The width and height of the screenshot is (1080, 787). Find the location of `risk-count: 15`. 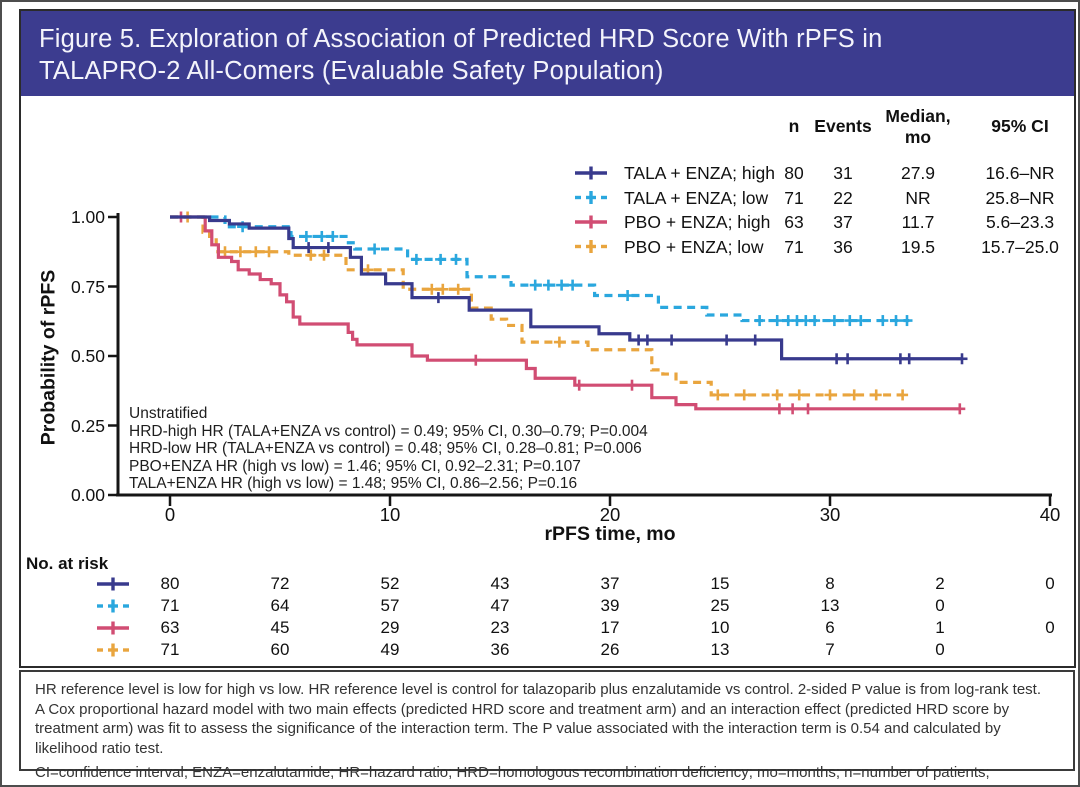

risk-count: 15 is located at coordinates (720, 583).